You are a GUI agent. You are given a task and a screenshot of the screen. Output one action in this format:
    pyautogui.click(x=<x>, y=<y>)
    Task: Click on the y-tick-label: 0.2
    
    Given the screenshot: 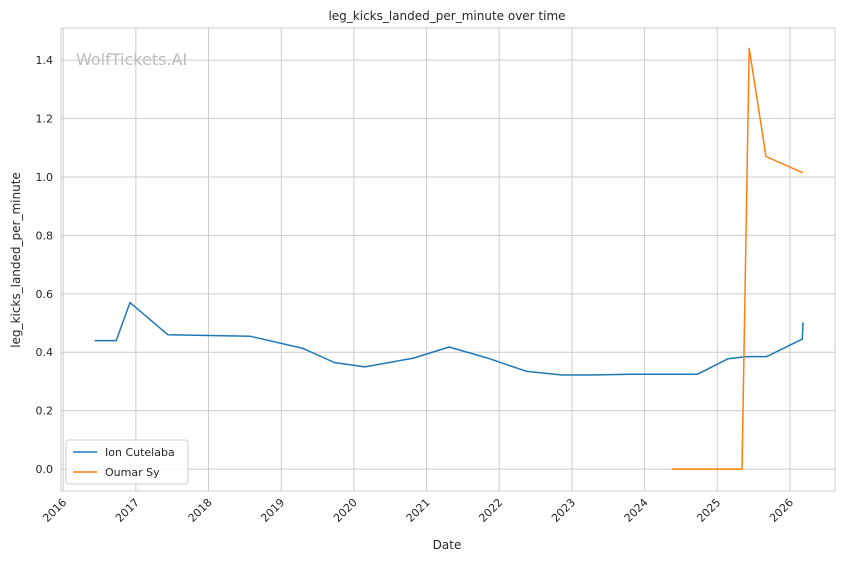 What is the action you would take?
    pyautogui.click(x=45, y=411)
    